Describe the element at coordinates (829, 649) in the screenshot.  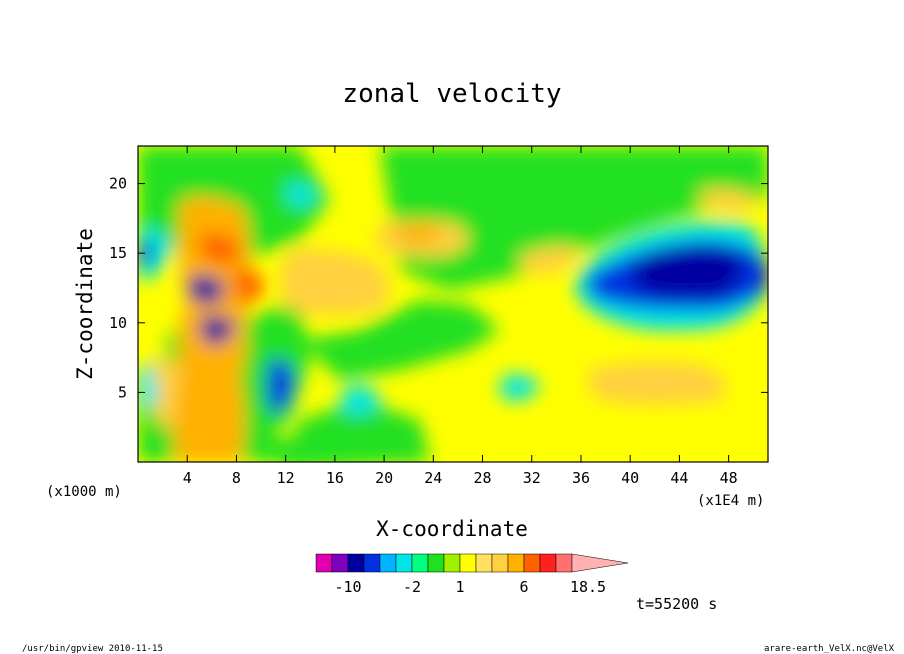
I see `footer-right: arare-earth_VelX.nc@VelX` at that location.